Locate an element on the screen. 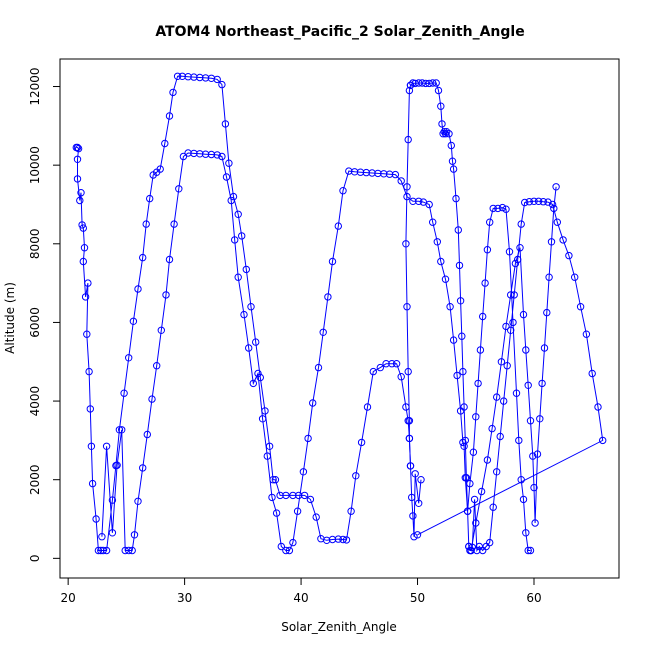 The image size is (650, 650). y-tick-label: 8000 is located at coordinates (35, 244).